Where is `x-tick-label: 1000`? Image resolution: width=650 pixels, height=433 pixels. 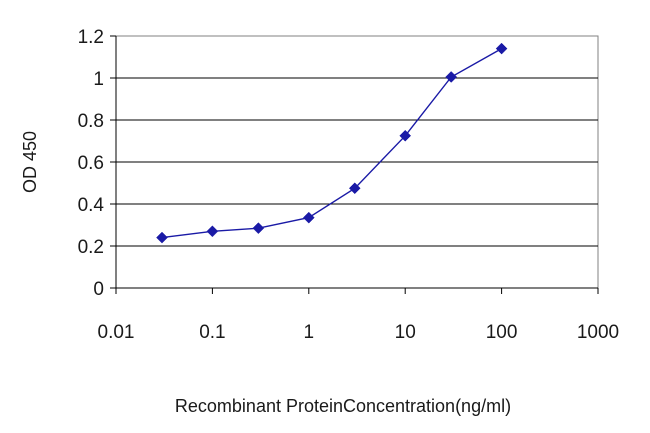 x-tick-label: 1000 is located at coordinates (598, 332).